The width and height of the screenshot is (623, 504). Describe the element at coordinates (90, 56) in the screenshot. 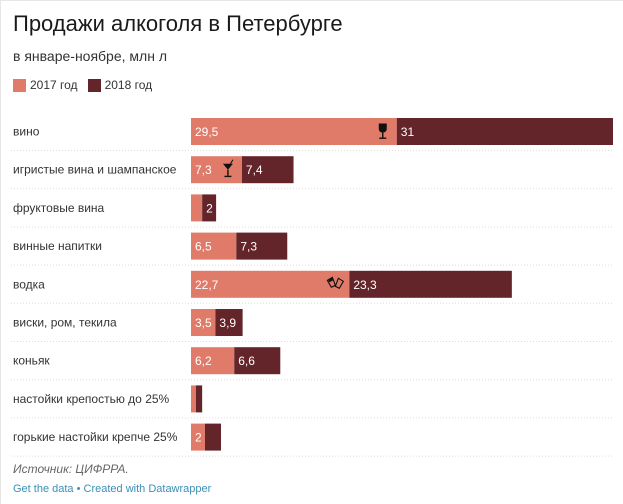

I see `chart-subtitle: в январе-ноябре, млн л` at that location.